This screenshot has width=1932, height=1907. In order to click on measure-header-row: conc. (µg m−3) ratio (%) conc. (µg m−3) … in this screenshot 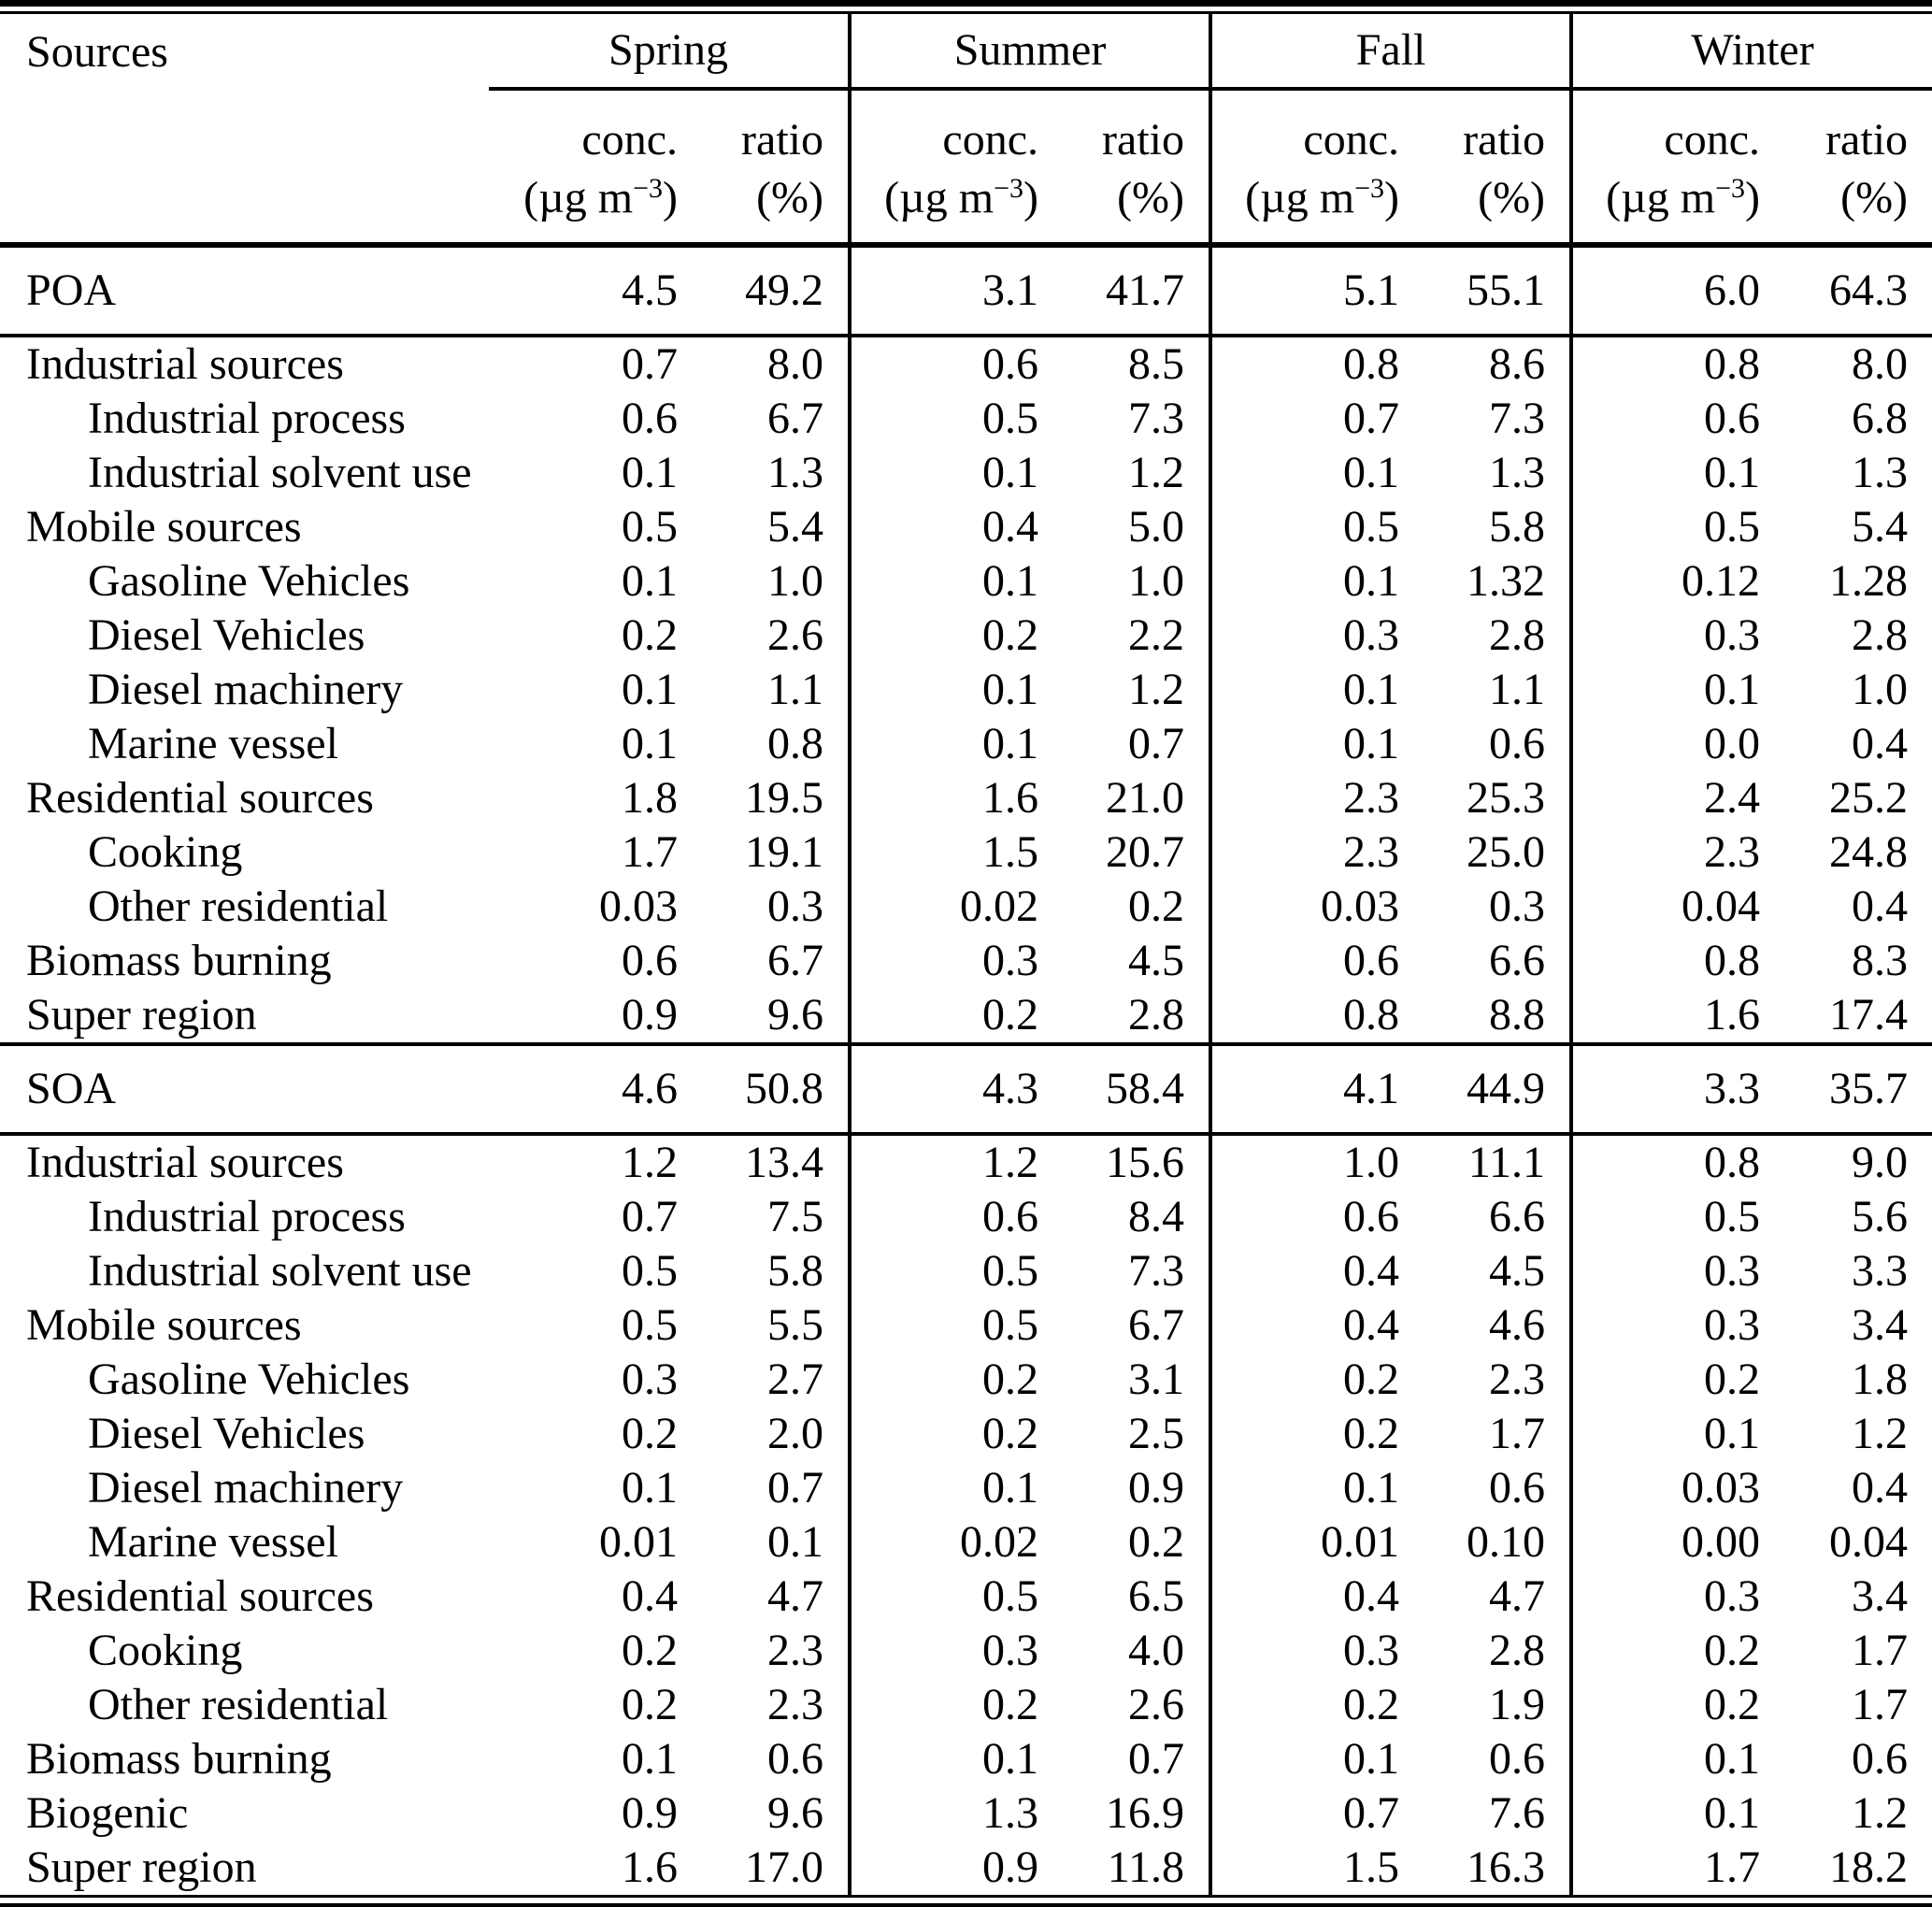, I will do `click(966, 168)`.